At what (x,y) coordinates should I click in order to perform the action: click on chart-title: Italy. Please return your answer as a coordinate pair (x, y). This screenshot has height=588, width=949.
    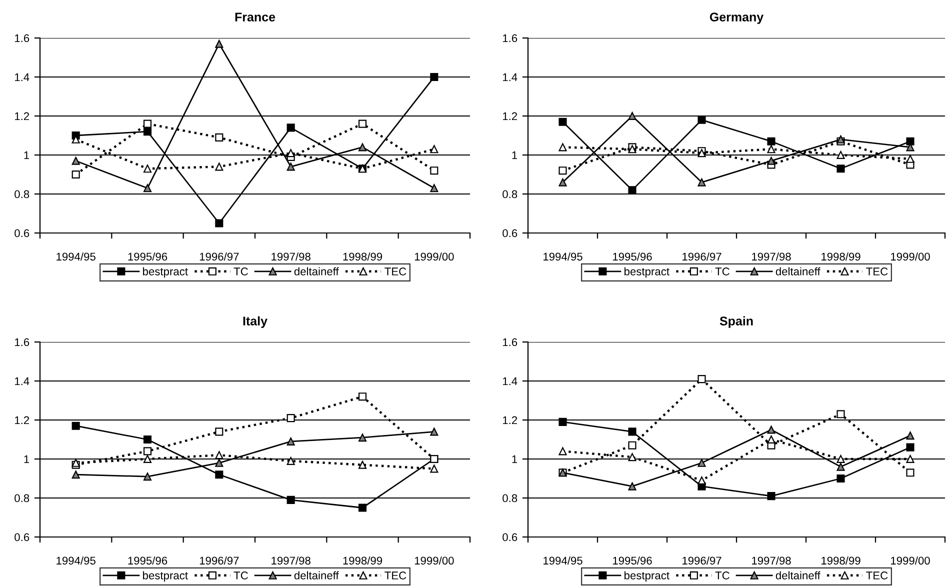
    Looking at the image, I should click on (255, 322).